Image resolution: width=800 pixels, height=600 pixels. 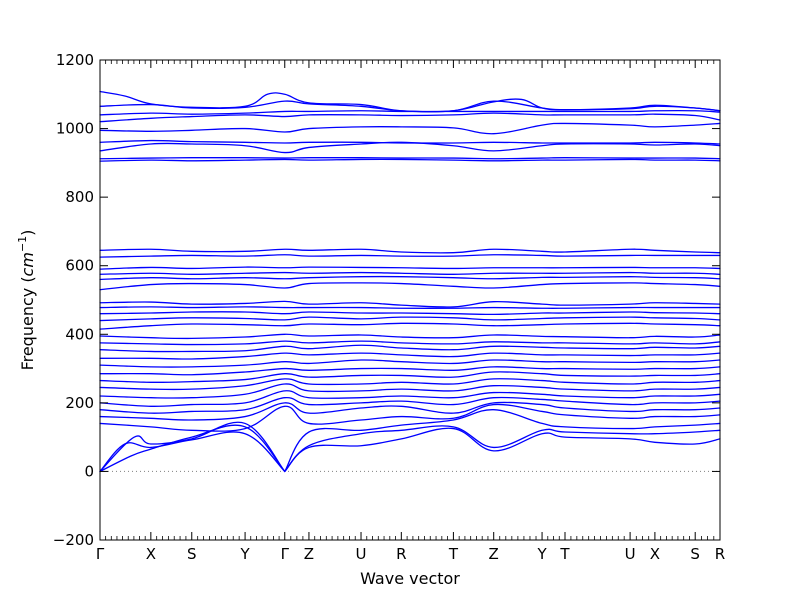 What do you see at coordinates (410, 578) in the screenshot?
I see `x-axis-label: Wave vector` at bounding box center [410, 578].